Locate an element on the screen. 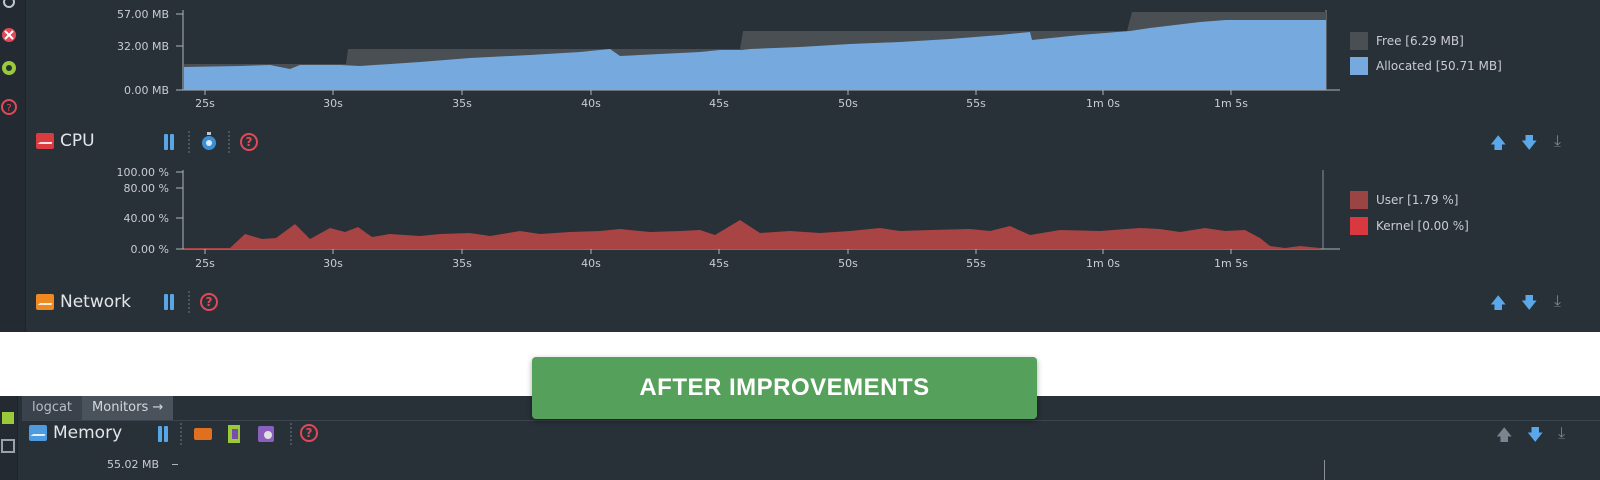 This screenshot has width=1600, height=480. legend-user: User [1.79 %] is located at coordinates (1404, 200).